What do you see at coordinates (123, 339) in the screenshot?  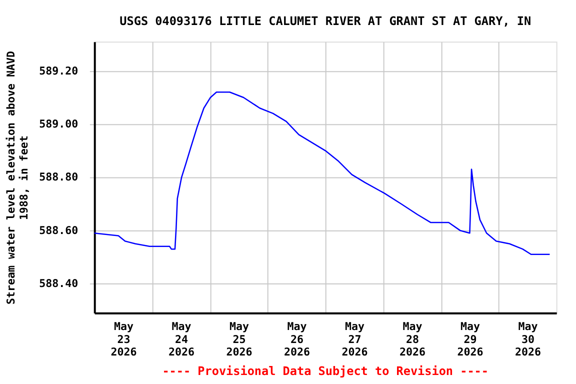 I see `x-tick-label: May 23 2026` at bounding box center [123, 339].